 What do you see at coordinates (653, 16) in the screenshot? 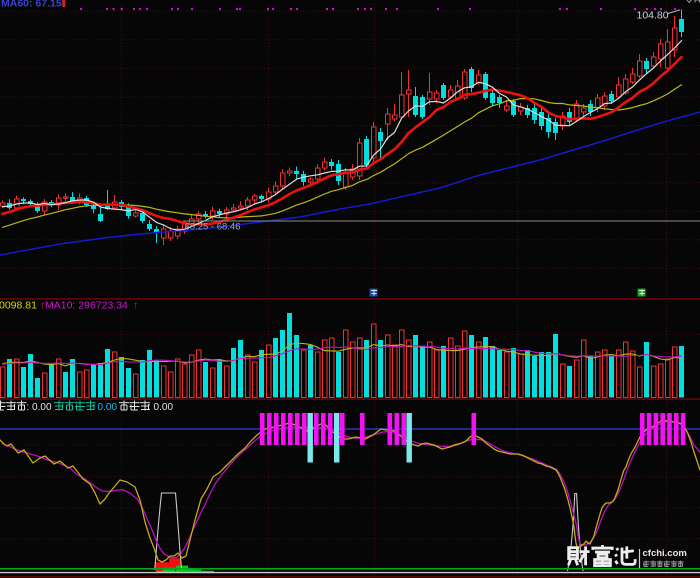
I see `svg-text: 104.80` at bounding box center [653, 16].